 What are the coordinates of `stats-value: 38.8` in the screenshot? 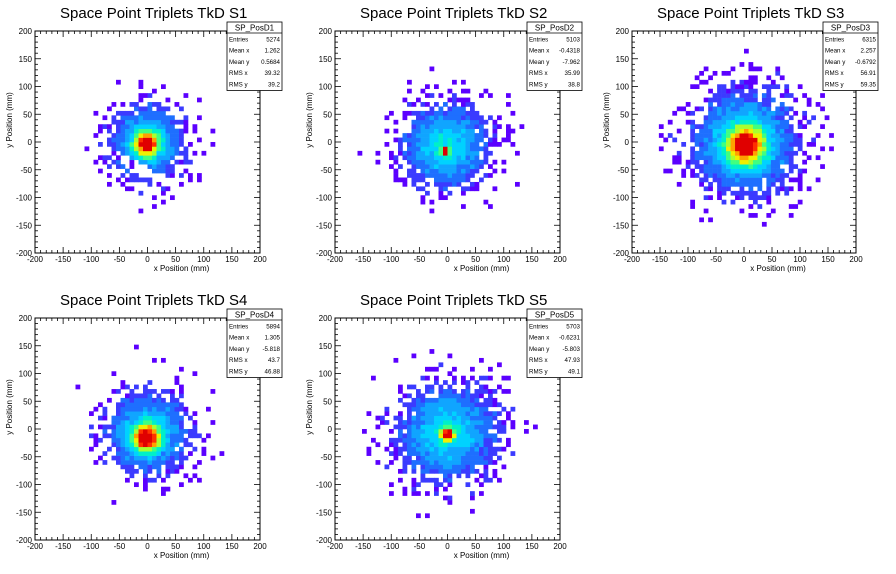 It's located at (574, 85).